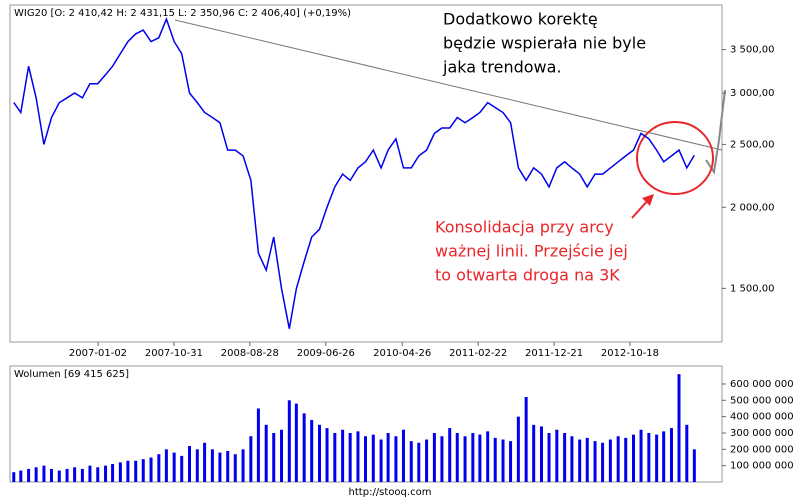 The width and height of the screenshot is (800, 500). I want to click on annotation: to otwarta droga na 3K, so click(527, 275).